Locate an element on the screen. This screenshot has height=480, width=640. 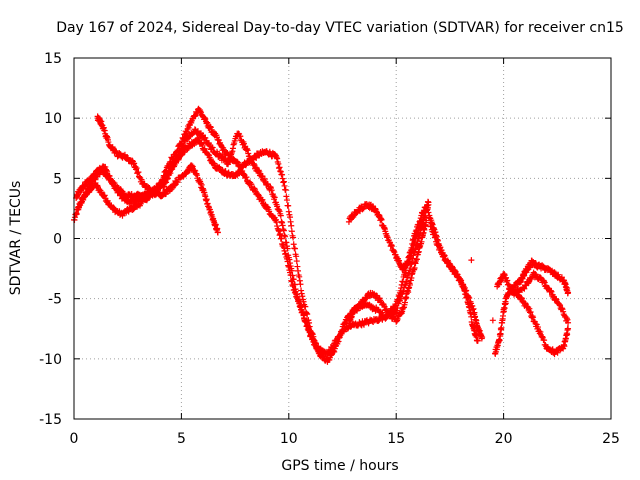
x-tick-label: 15 is located at coordinates (396, 439).